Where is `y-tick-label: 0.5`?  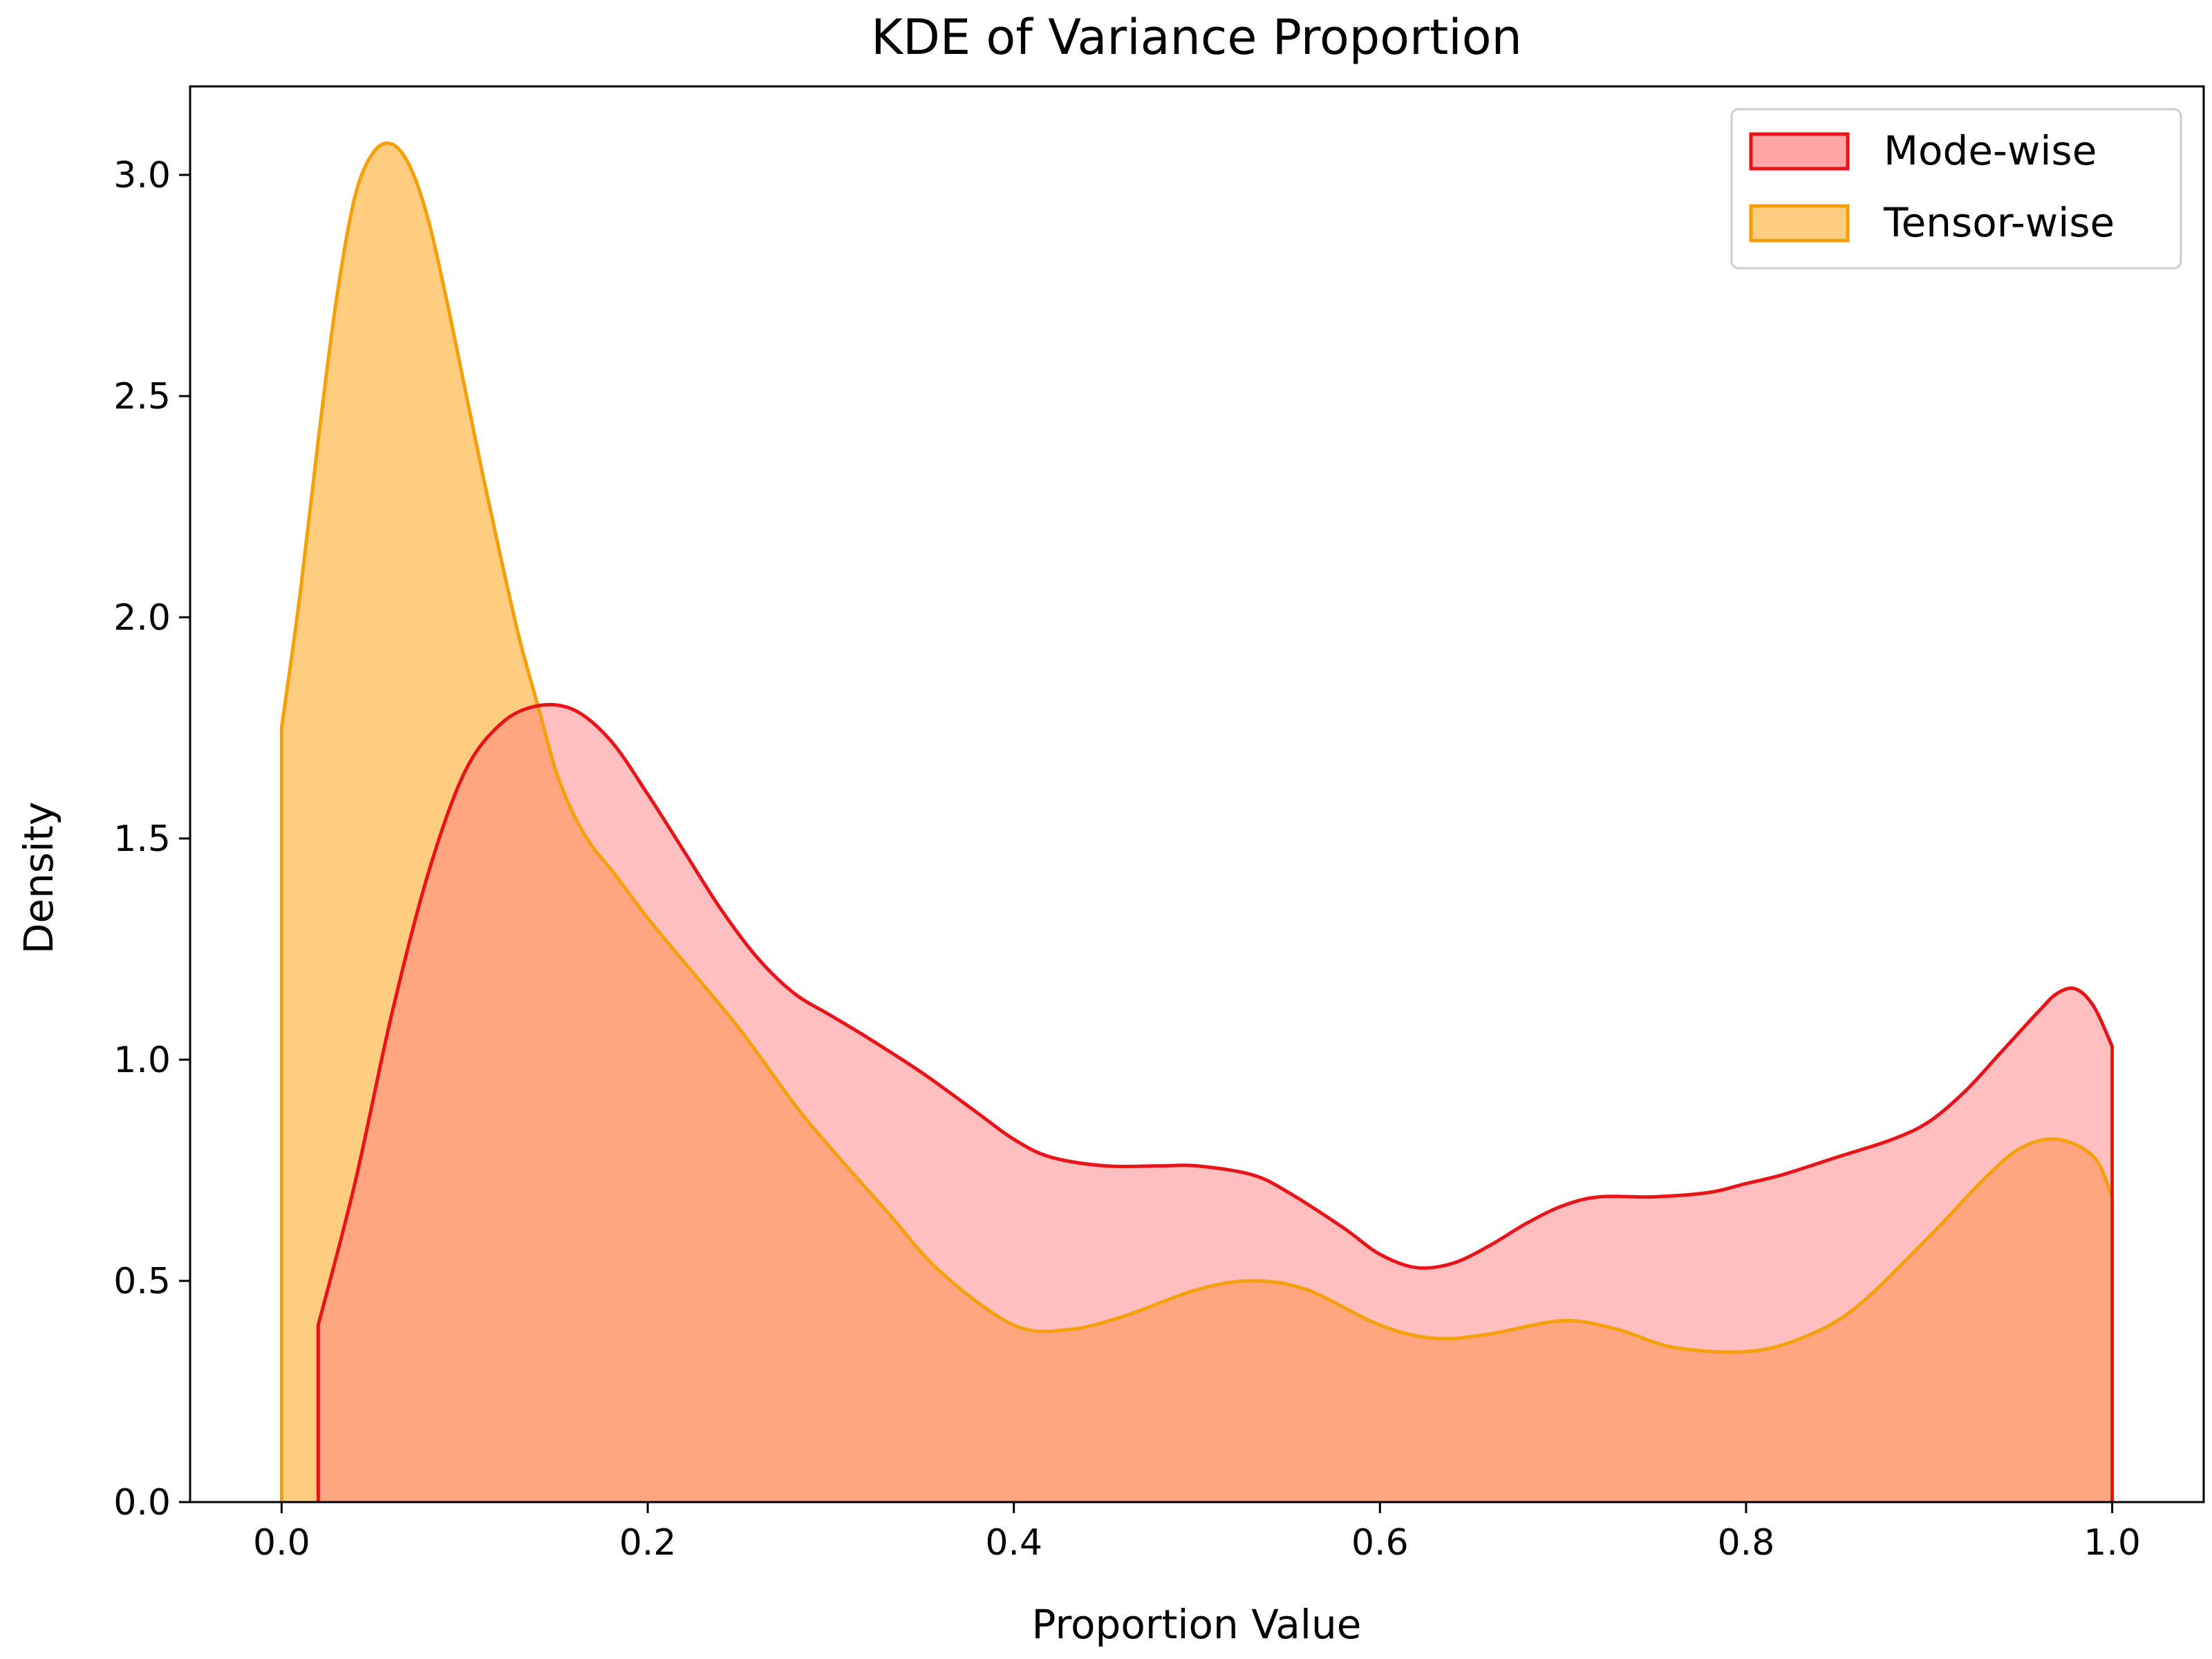
y-tick-label: 0.5 is located at coordinates (142, 1281).